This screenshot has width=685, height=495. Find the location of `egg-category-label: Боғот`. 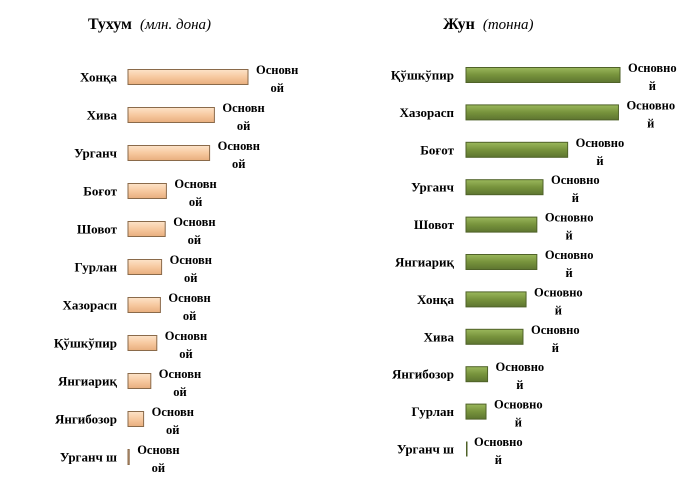

egg-category-label: Боғот is located at coordinates (100, 191).